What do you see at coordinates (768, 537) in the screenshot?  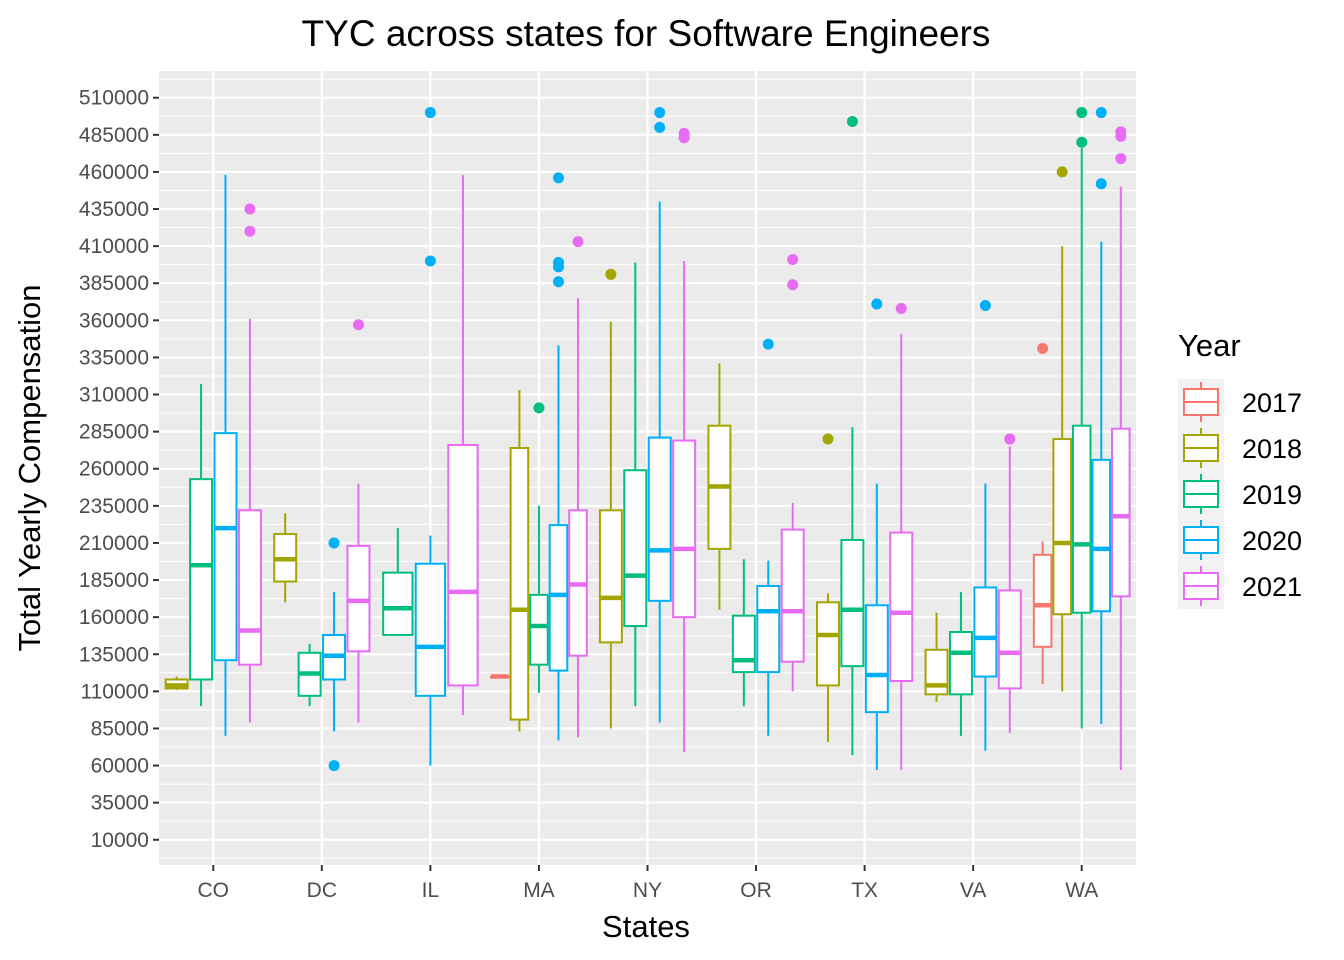 I see `box-OR-2020` at bounding box center [768, 537].